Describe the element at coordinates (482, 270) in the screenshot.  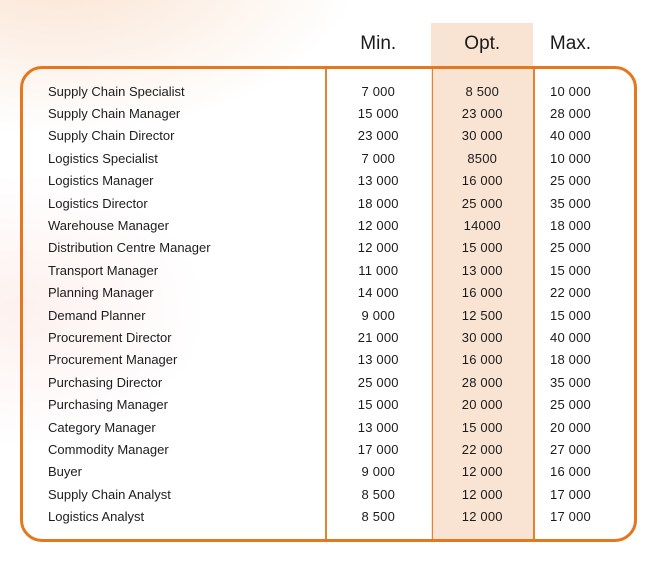
I see `row-opt: 13 000` at that location.